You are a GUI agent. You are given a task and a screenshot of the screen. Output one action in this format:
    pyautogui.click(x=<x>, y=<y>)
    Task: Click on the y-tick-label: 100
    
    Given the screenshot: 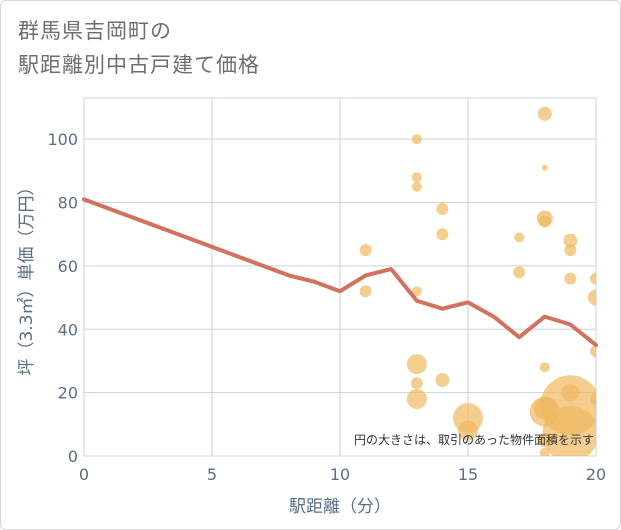 What is the action you would take?
    pyautogui.click(x=62, y=139)
    